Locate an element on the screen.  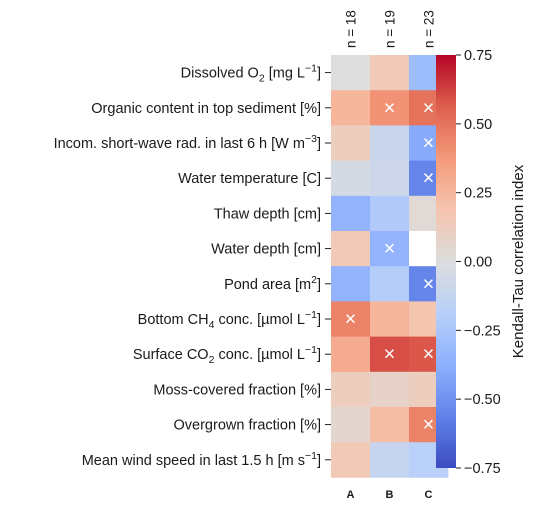
column-label: C is located at coordinates (429, 495).